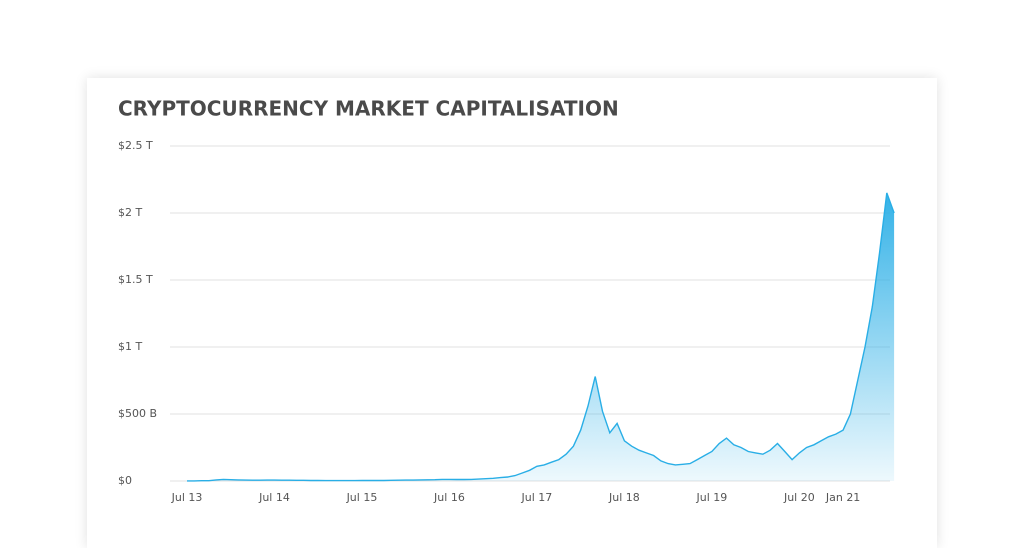 The image size is (1024, 548). Describe the element at coordinates (624, 497) in the screenshot. I see `x-tick-label: Jul 18` at that location.